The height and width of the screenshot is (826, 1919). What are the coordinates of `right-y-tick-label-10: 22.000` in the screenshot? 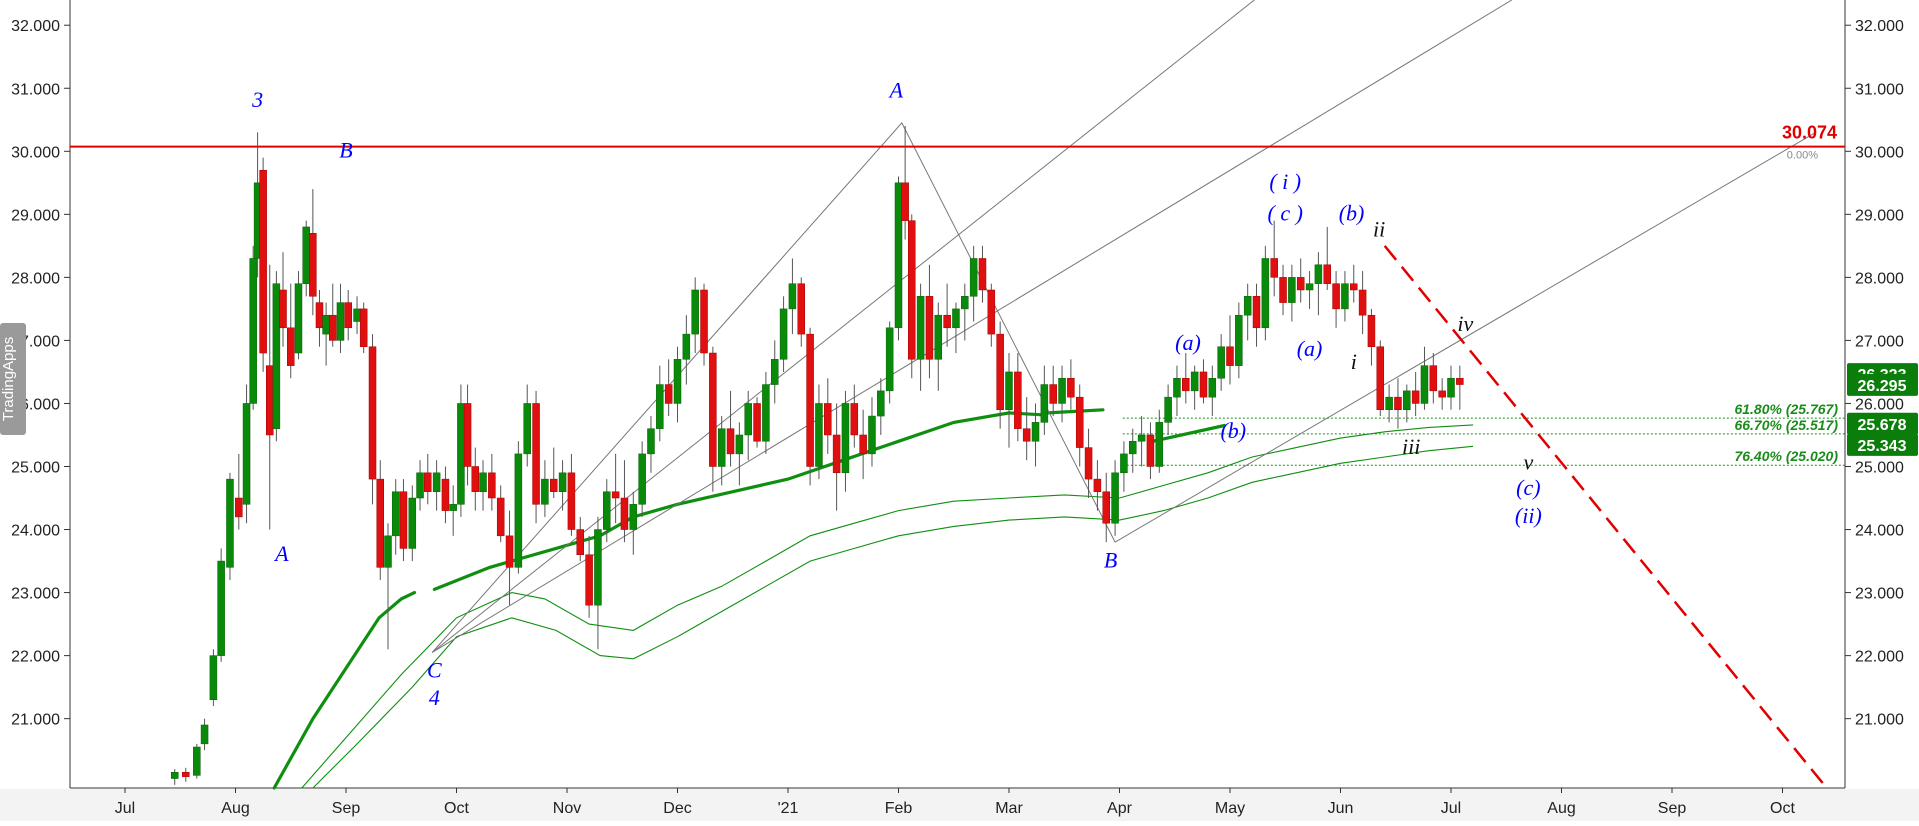 It's located at (1879, 657).